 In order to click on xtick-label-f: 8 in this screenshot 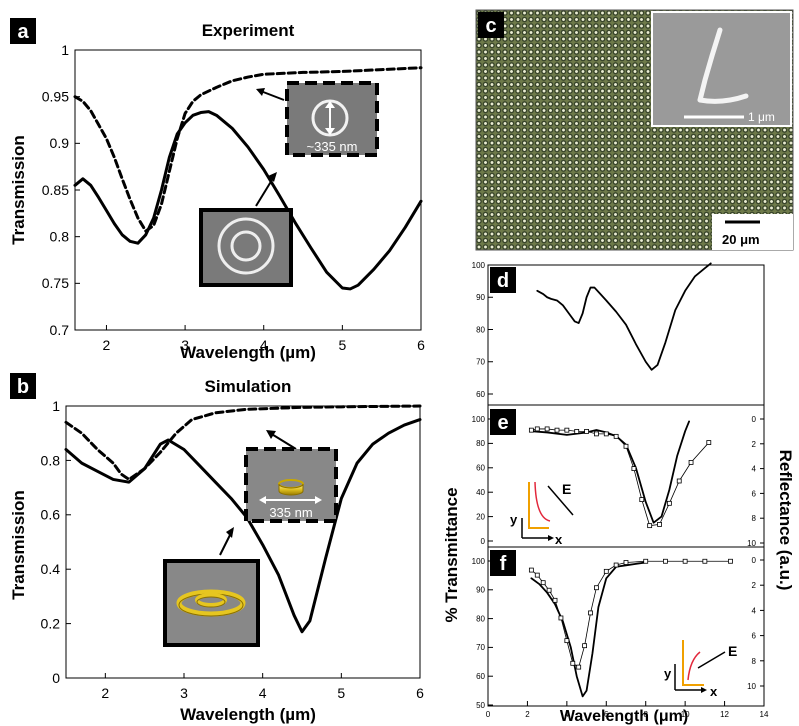, I will do `click(645, 714)`.